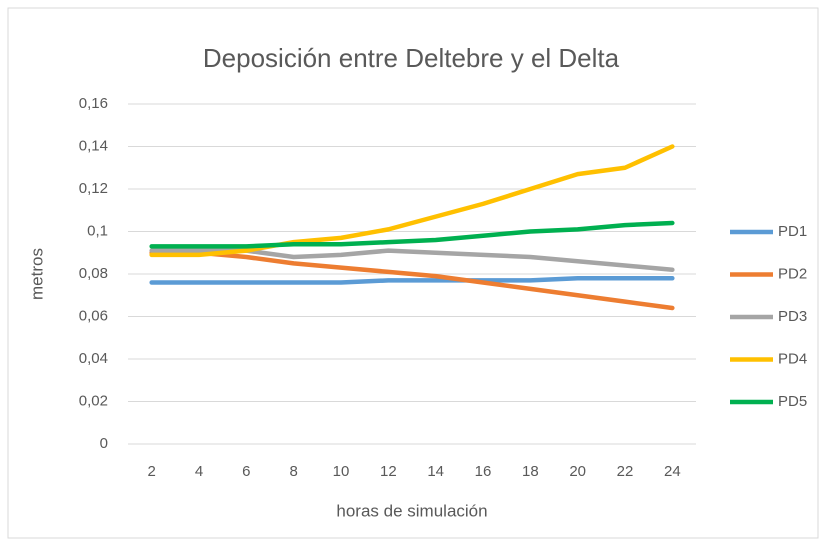 The width and height of the screenshot is (826, 546). What do you see at coordinates (435, 471) in the screenshot?
I see `x-tick-label: 14` at bounding box center [435, 471].